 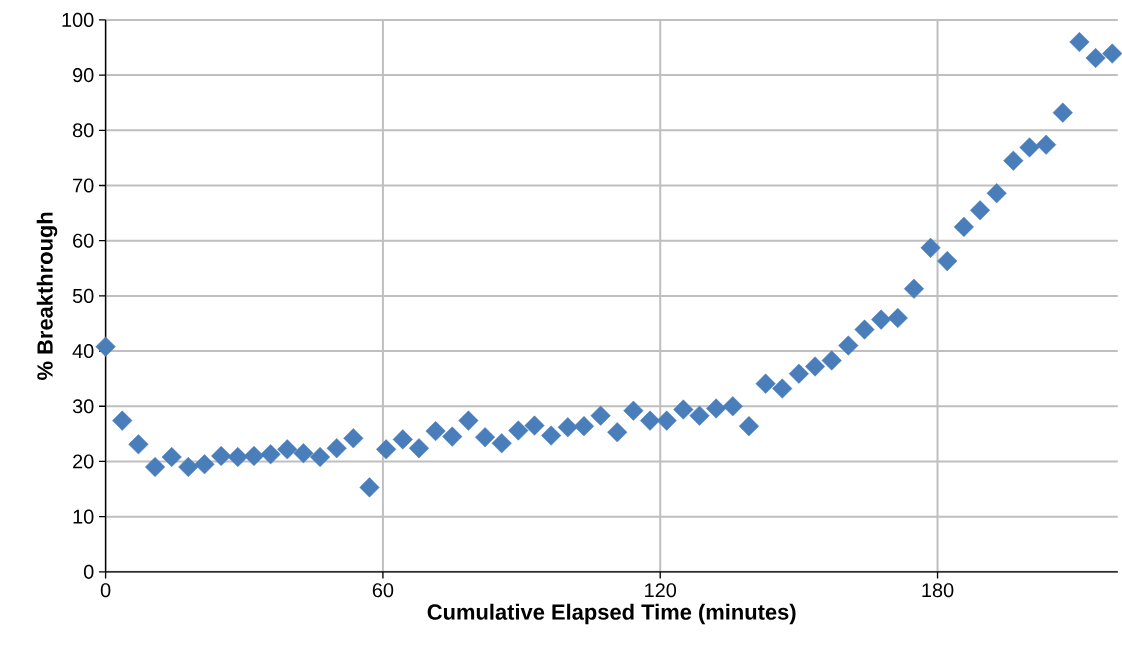 I want to click on x-tick-label: 0, so click(x=105, y=590).